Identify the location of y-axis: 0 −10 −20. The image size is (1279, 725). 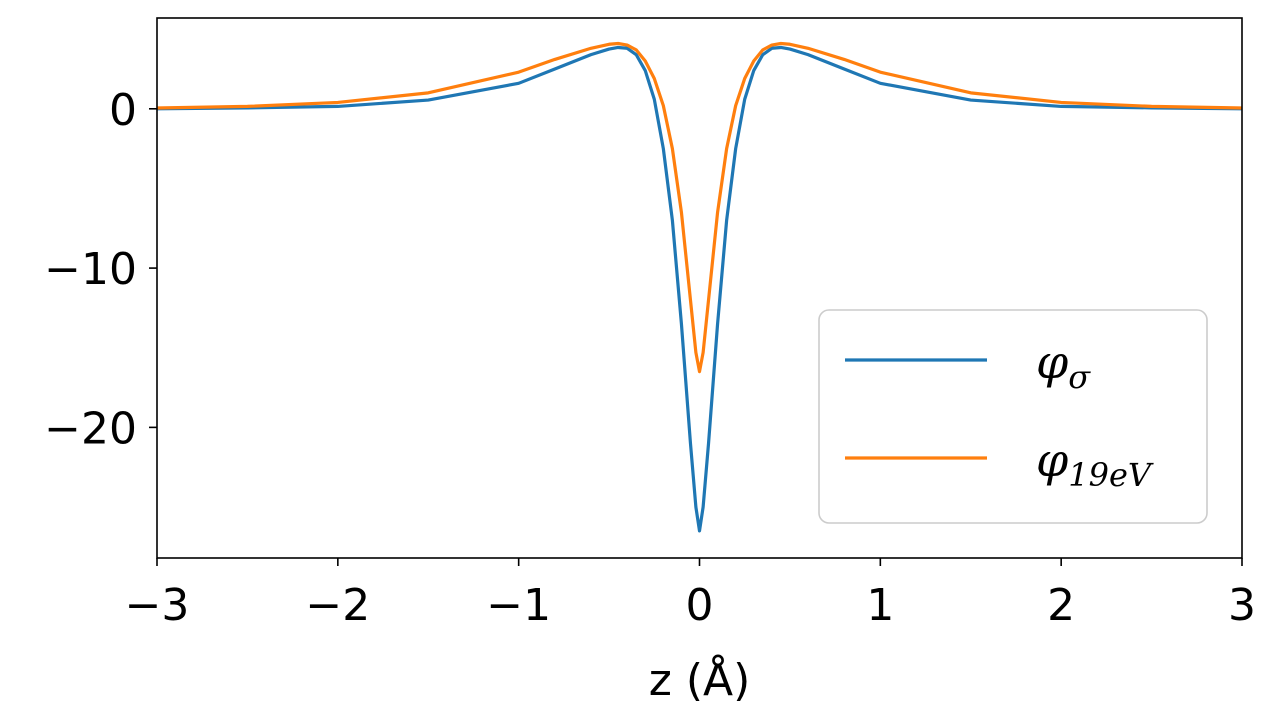
(100, 269).